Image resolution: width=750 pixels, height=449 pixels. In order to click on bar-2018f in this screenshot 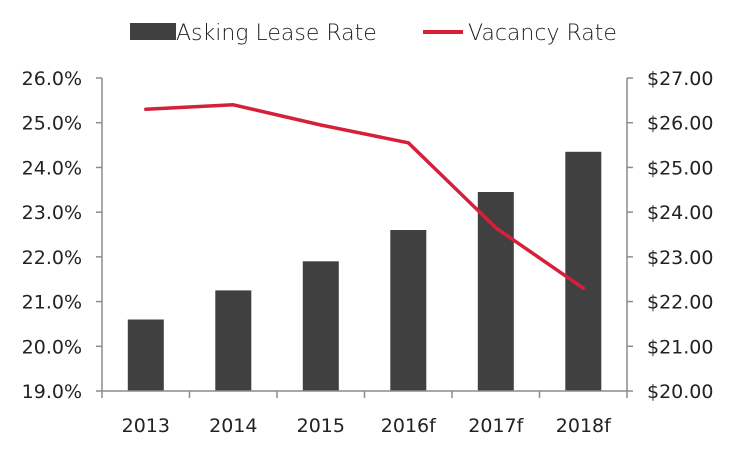, I will do `click(583, 271)`.